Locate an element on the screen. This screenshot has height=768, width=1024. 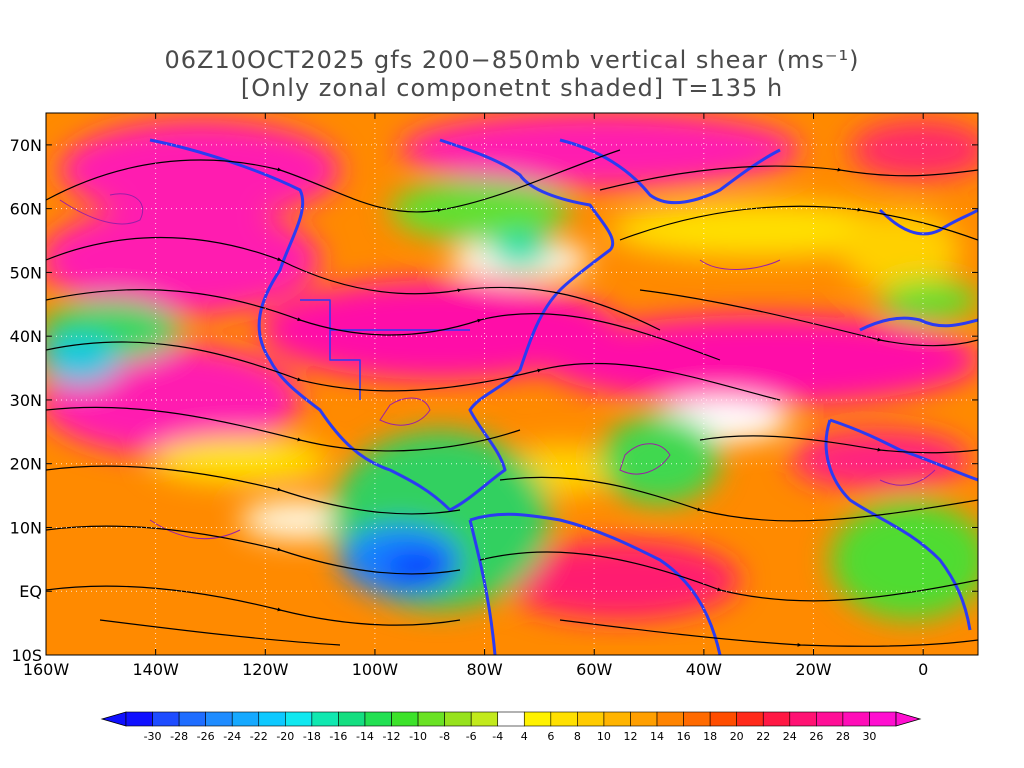
y-tick-label: 40N is located at coordinates (26, 336).